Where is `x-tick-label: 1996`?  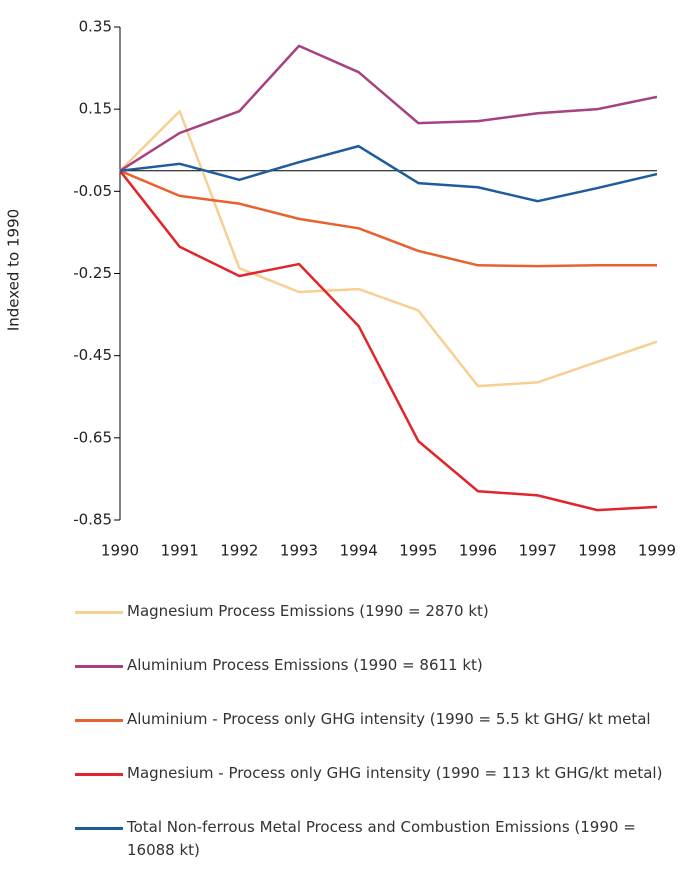
x-tick-label: 1996 is located at coordinates (478, 551).